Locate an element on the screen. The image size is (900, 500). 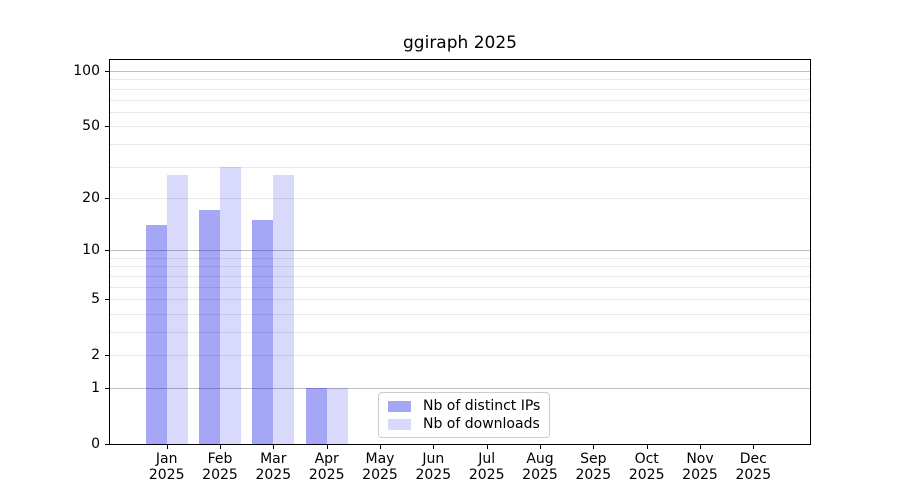
x-tick-month: Sep is located at coordinates (593, 459).